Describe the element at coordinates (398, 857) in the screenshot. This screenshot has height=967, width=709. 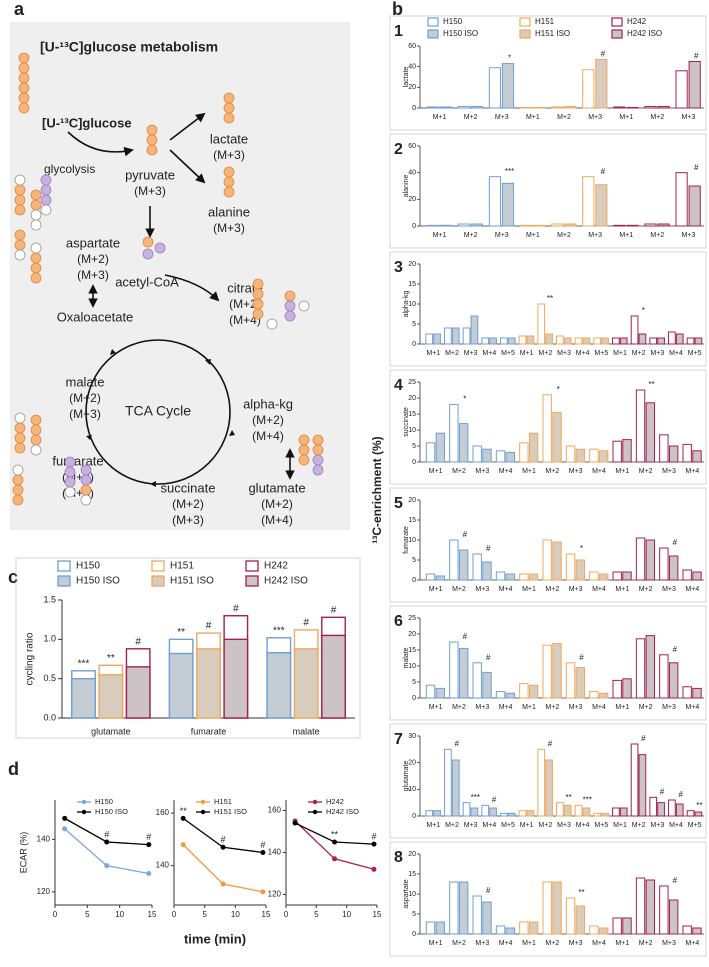
I see `panel-number: 8` at that location.